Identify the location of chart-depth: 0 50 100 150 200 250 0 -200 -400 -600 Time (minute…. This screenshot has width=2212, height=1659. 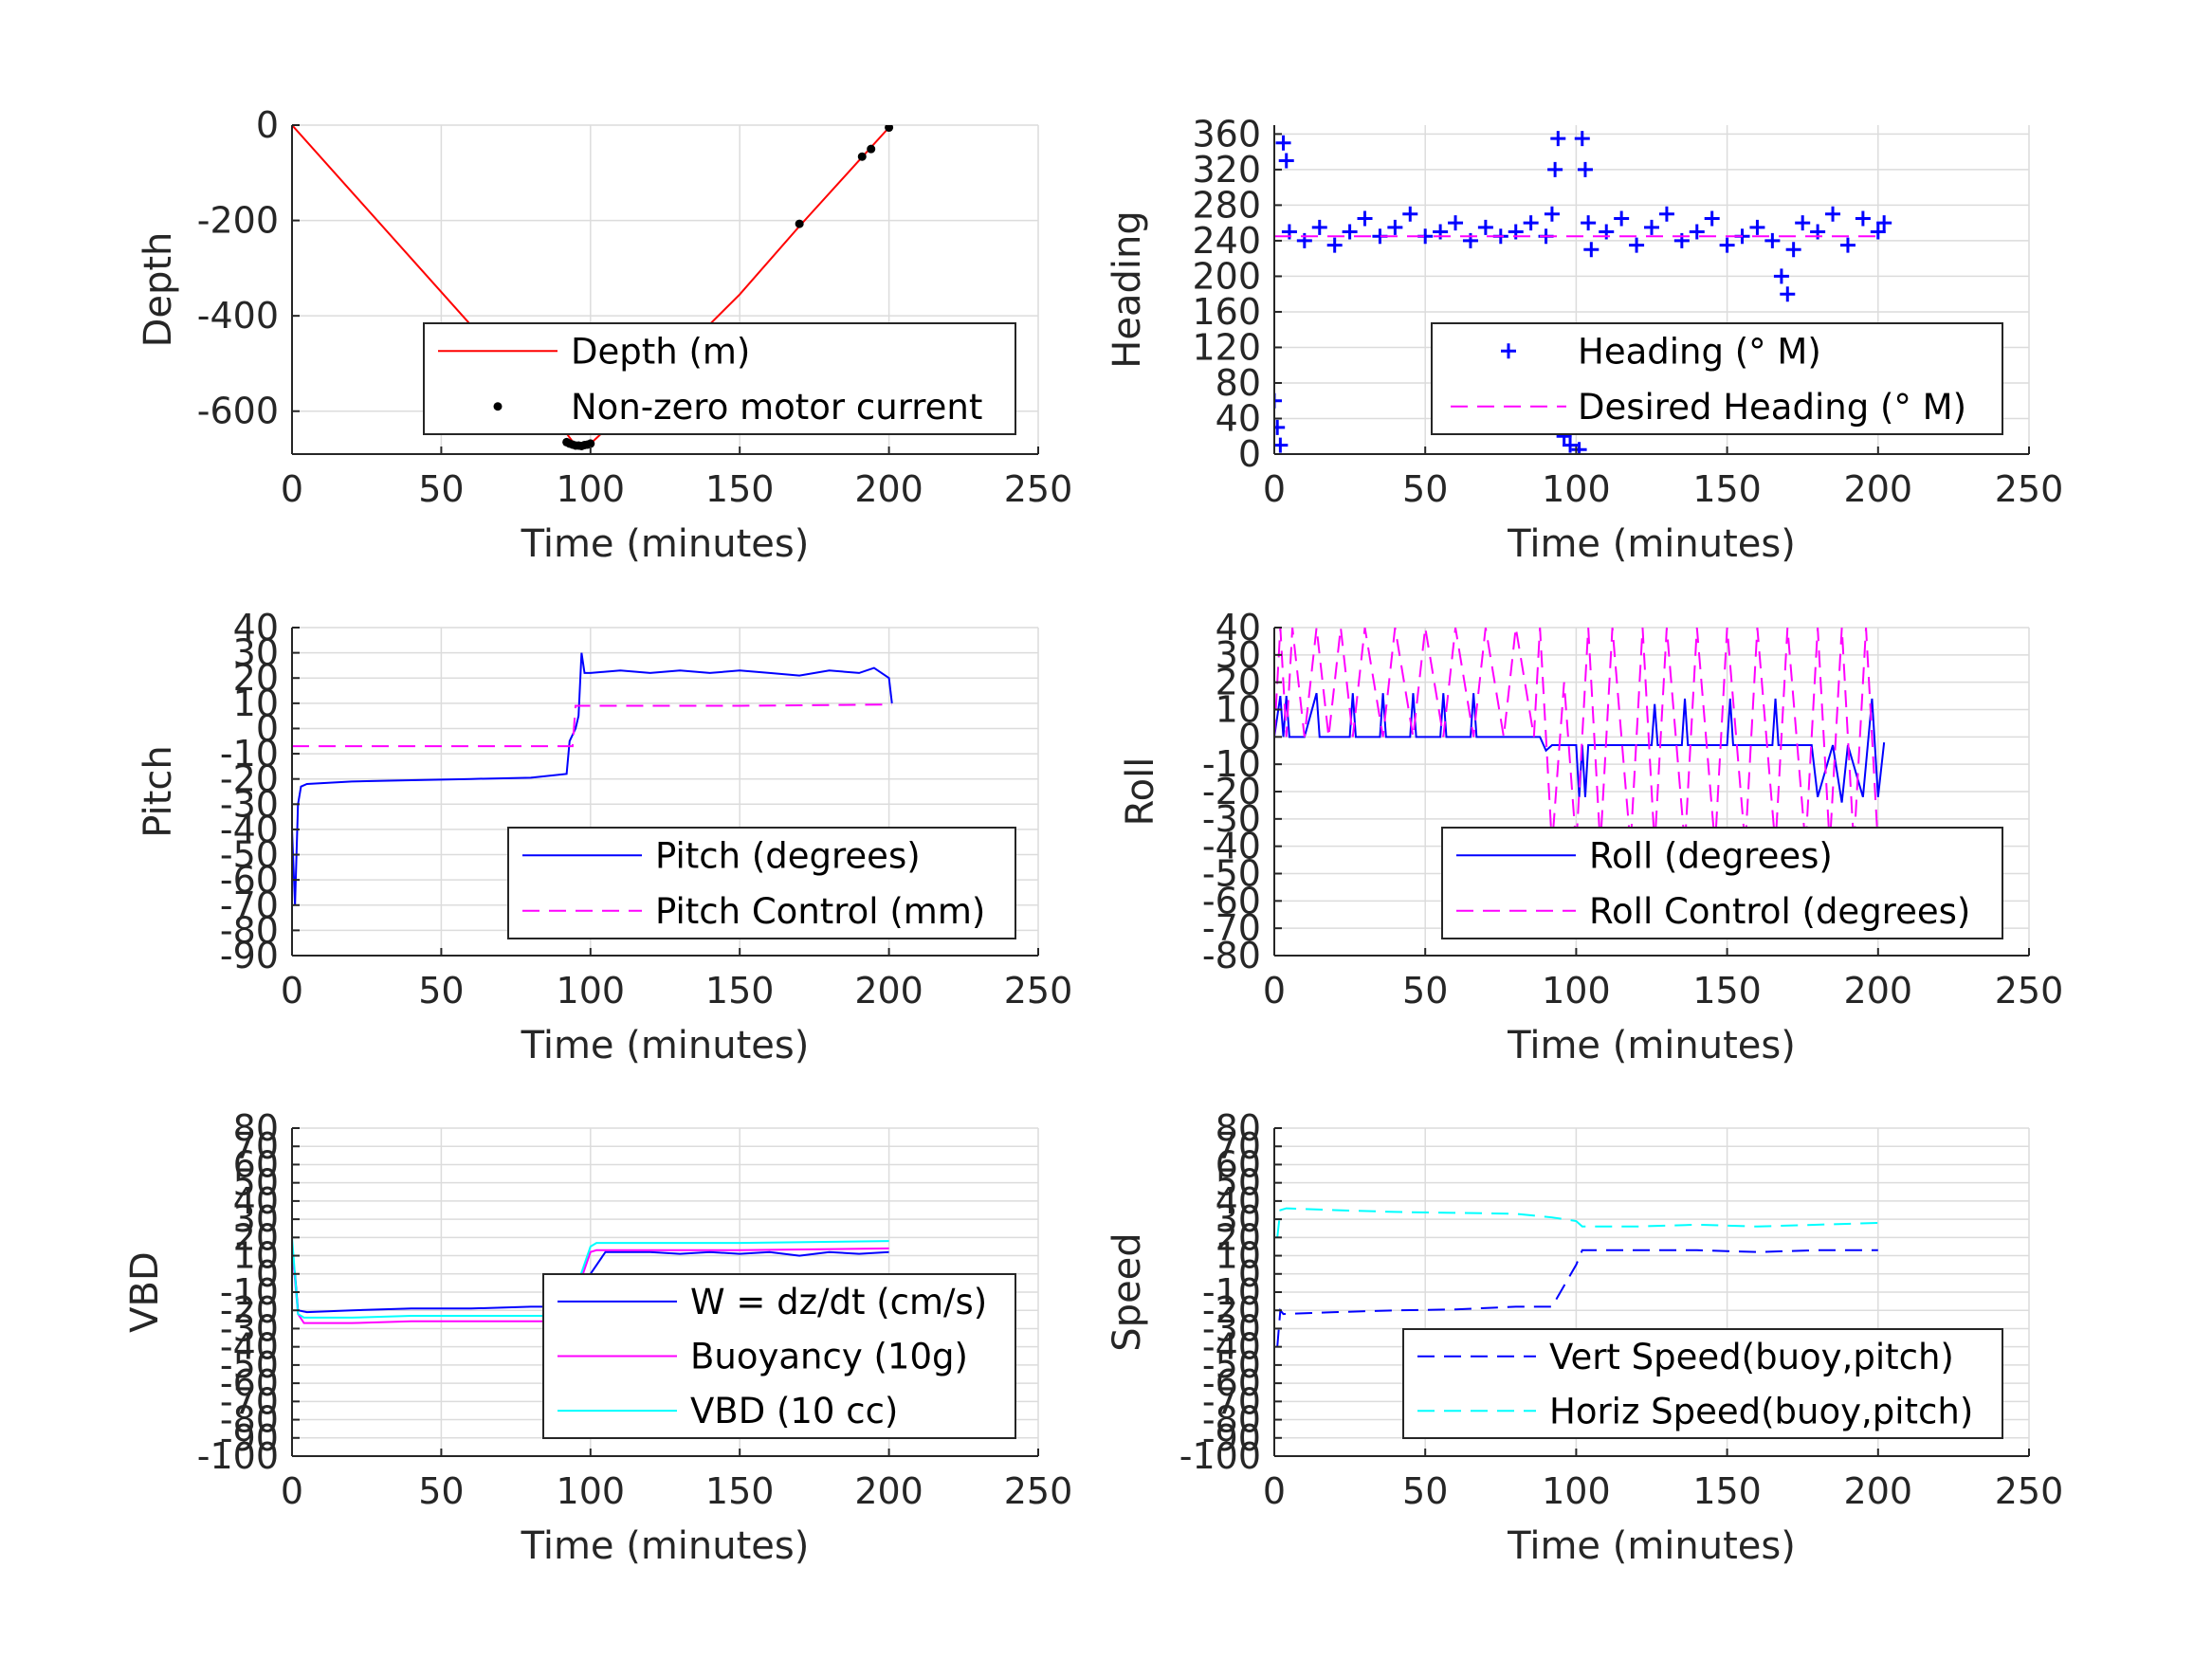
(604, 335).